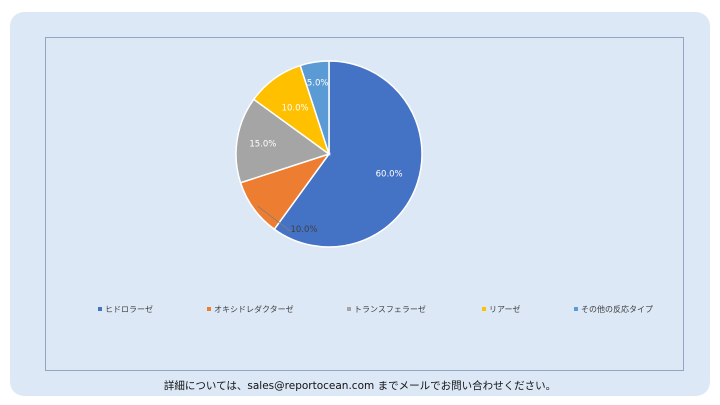 The image size is (720, 405). I want to click on slice-label-2: 10.0%, so click(303, 230).